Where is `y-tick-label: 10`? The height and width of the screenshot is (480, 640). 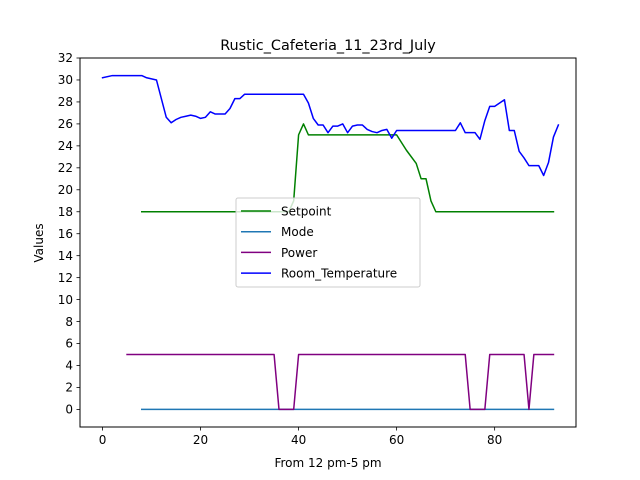
y-tick-label: 10 is located at coordinates (65, 300).